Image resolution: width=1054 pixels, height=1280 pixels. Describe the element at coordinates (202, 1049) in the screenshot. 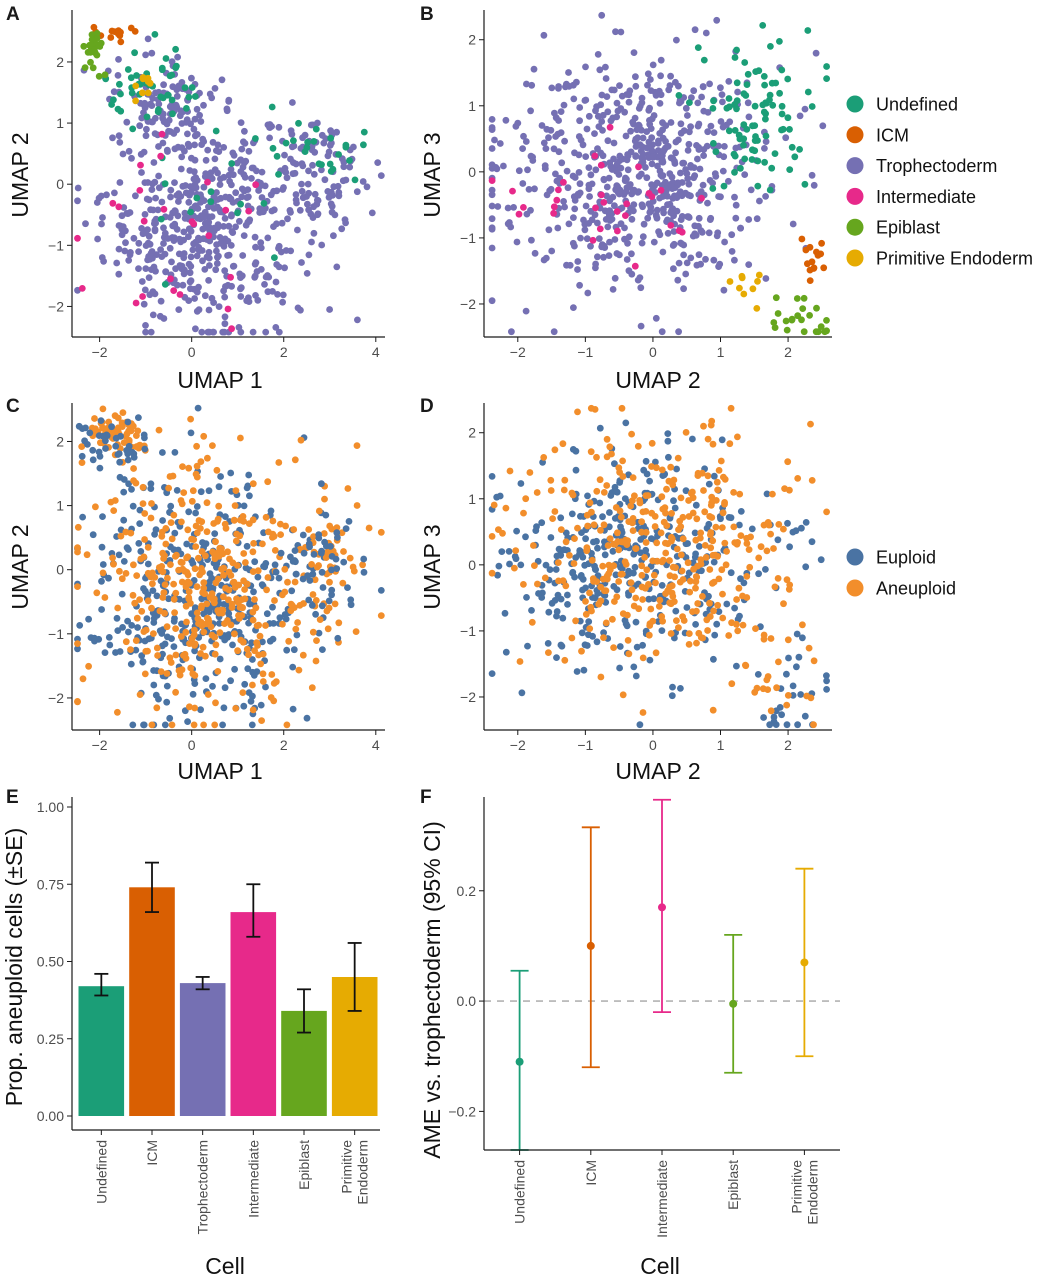

I see `bar-trophectoderm` at that location.